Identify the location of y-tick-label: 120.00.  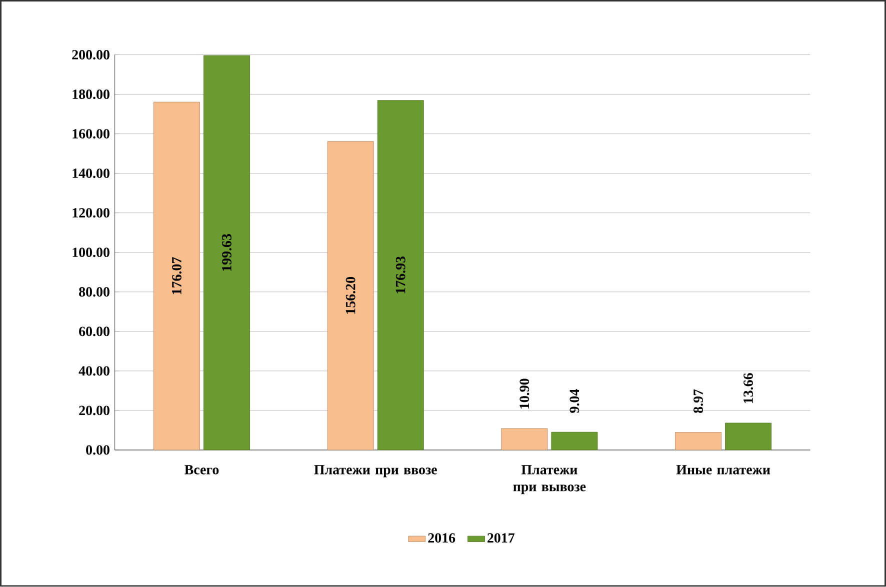
(91, 213).